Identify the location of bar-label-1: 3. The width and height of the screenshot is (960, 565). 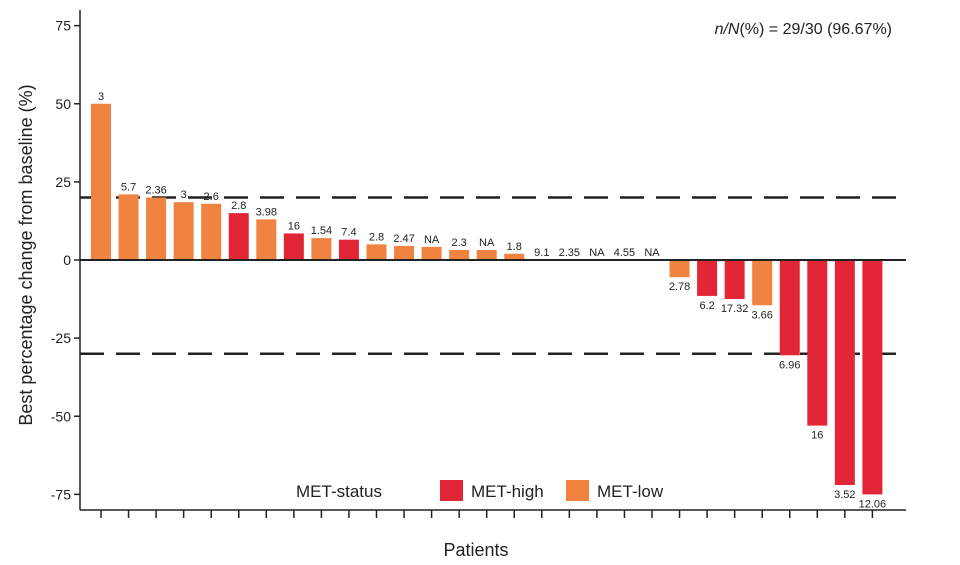
(101, 97).